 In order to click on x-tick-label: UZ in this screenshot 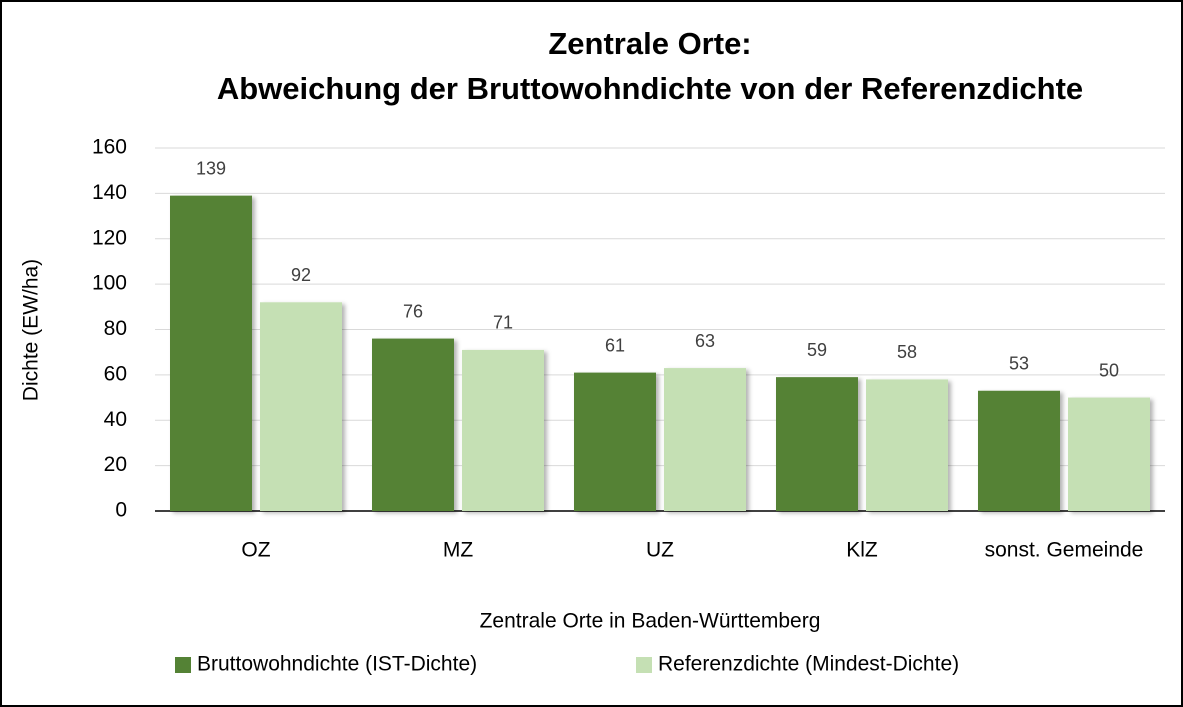, I will do `click(660, 550)`.